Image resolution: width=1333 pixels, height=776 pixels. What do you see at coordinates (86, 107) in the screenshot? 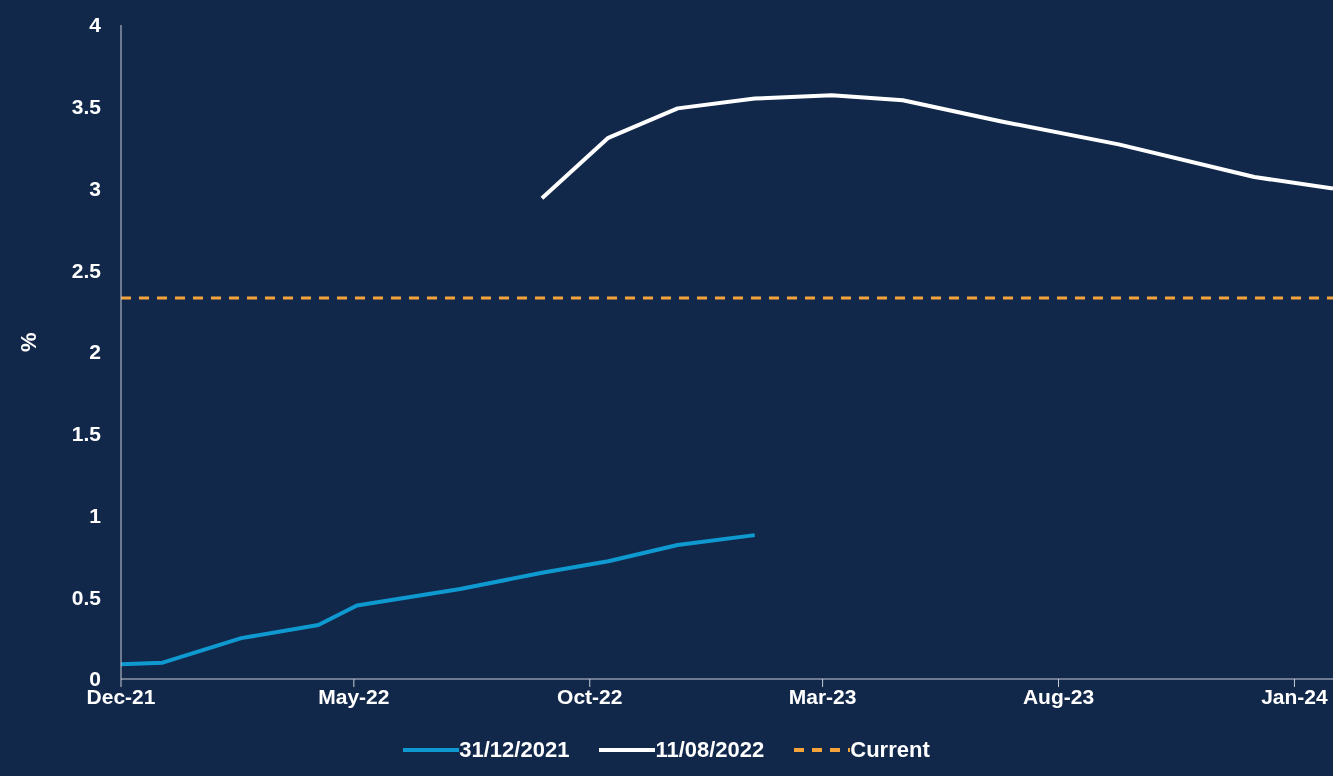
I see `y-tick-label: 3.5` at bounding box center [86, 107].